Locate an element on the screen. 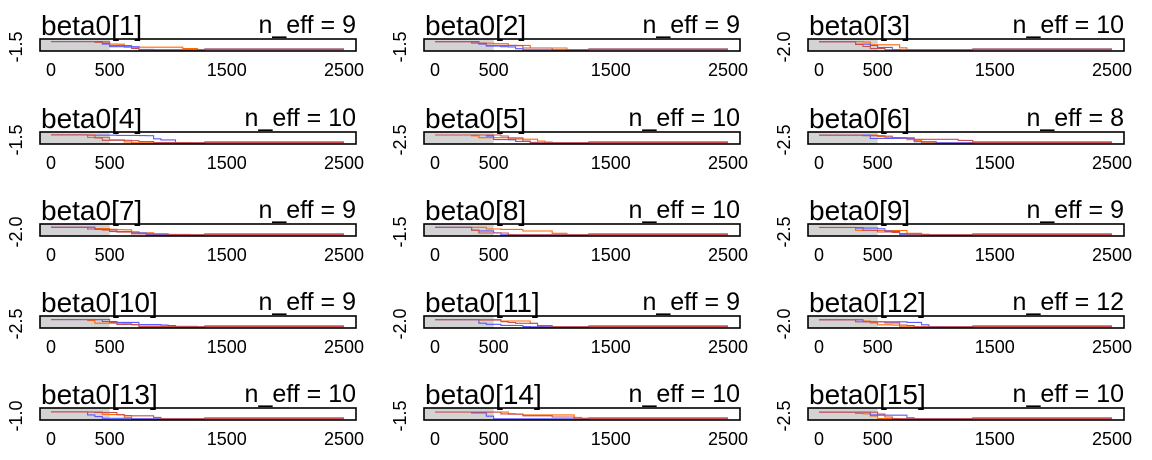 The width and height of the screenshot is (1152, 460). y-tick-label: -1.0 is located at coordinates (16, 415).